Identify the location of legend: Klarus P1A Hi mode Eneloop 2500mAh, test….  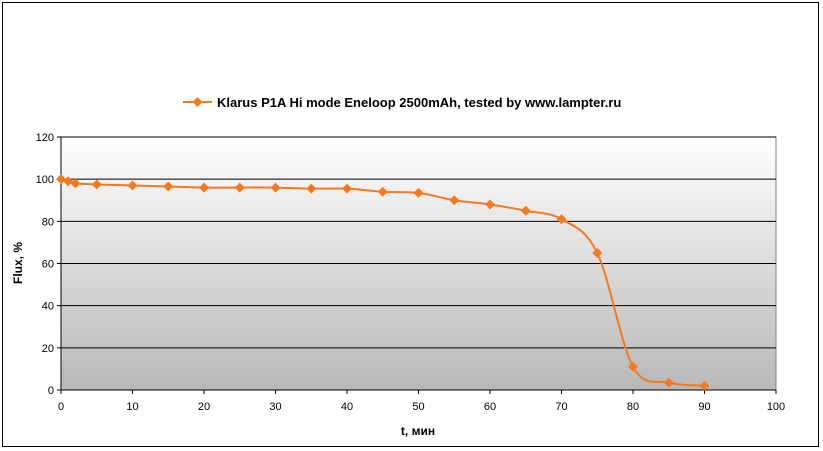
(402, 102).